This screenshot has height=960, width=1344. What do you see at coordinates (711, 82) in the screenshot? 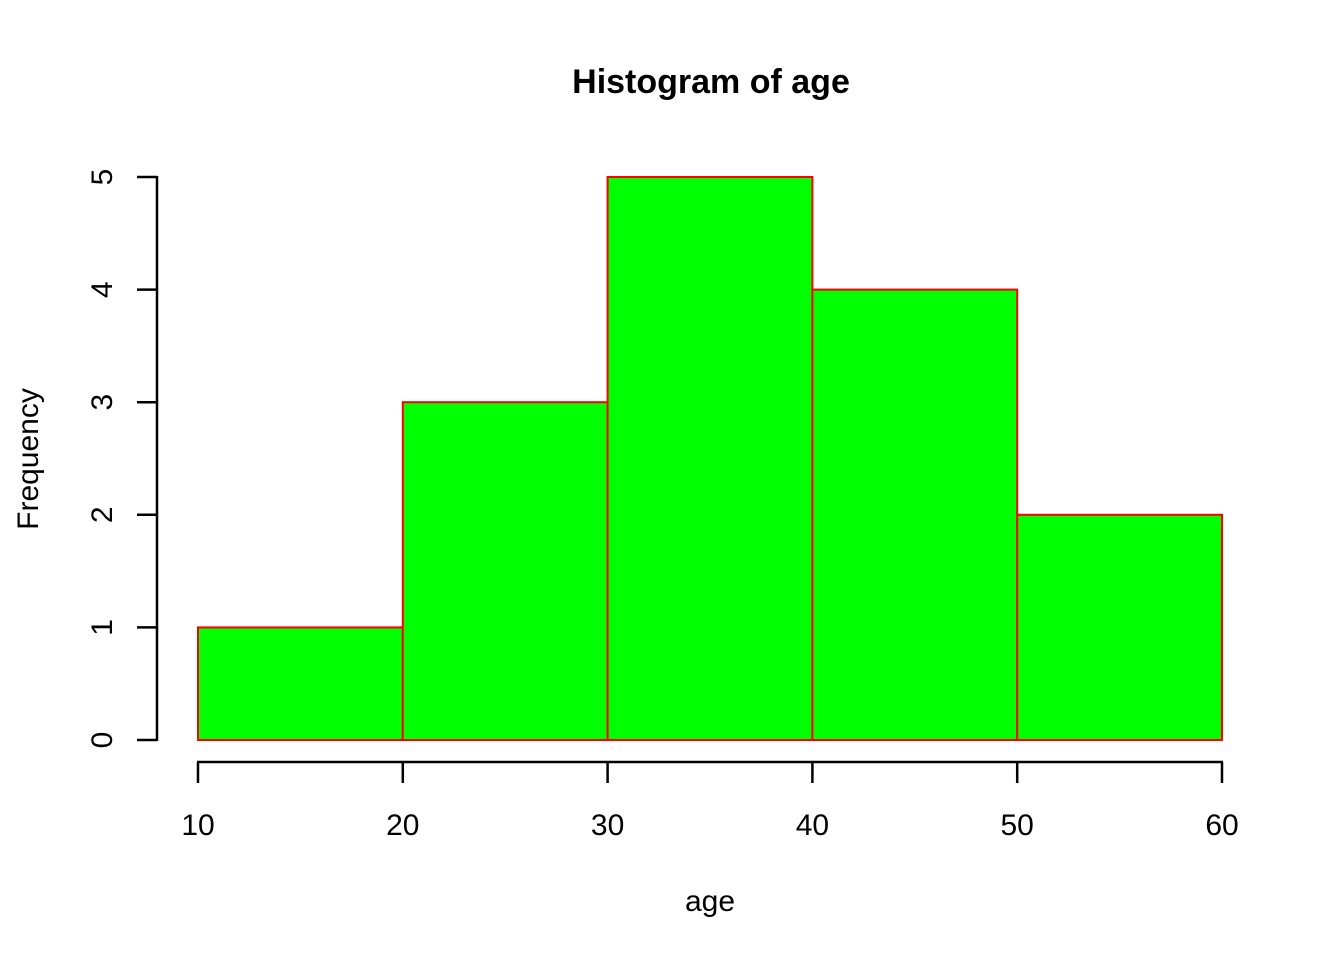
I see `chart-title: Histogram of age` at bounding box center [711, 82].